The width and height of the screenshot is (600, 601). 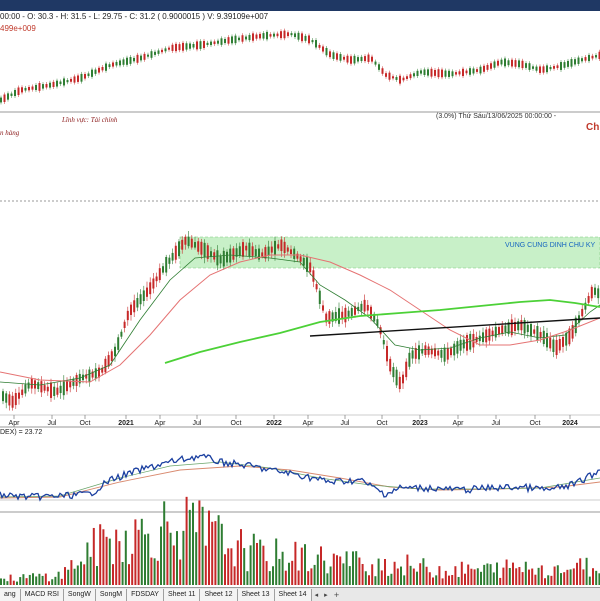 What do you see at coordinates (300, 478) in the screenshot?
I see `indicator-main-line` at bounding box center [300, 478].